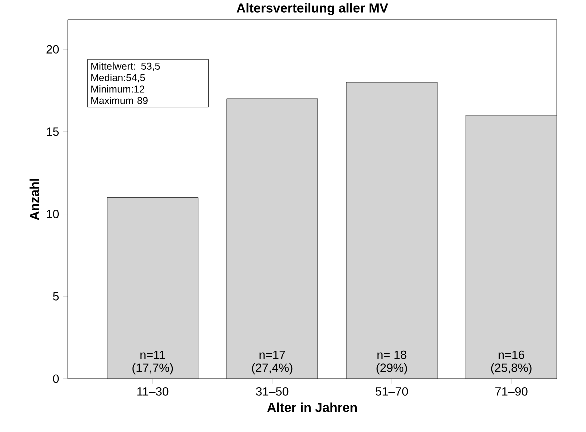  Describe the element at coordinates (118, 89) in the screenshot. I see `annotation: Minimum:12` at that location.